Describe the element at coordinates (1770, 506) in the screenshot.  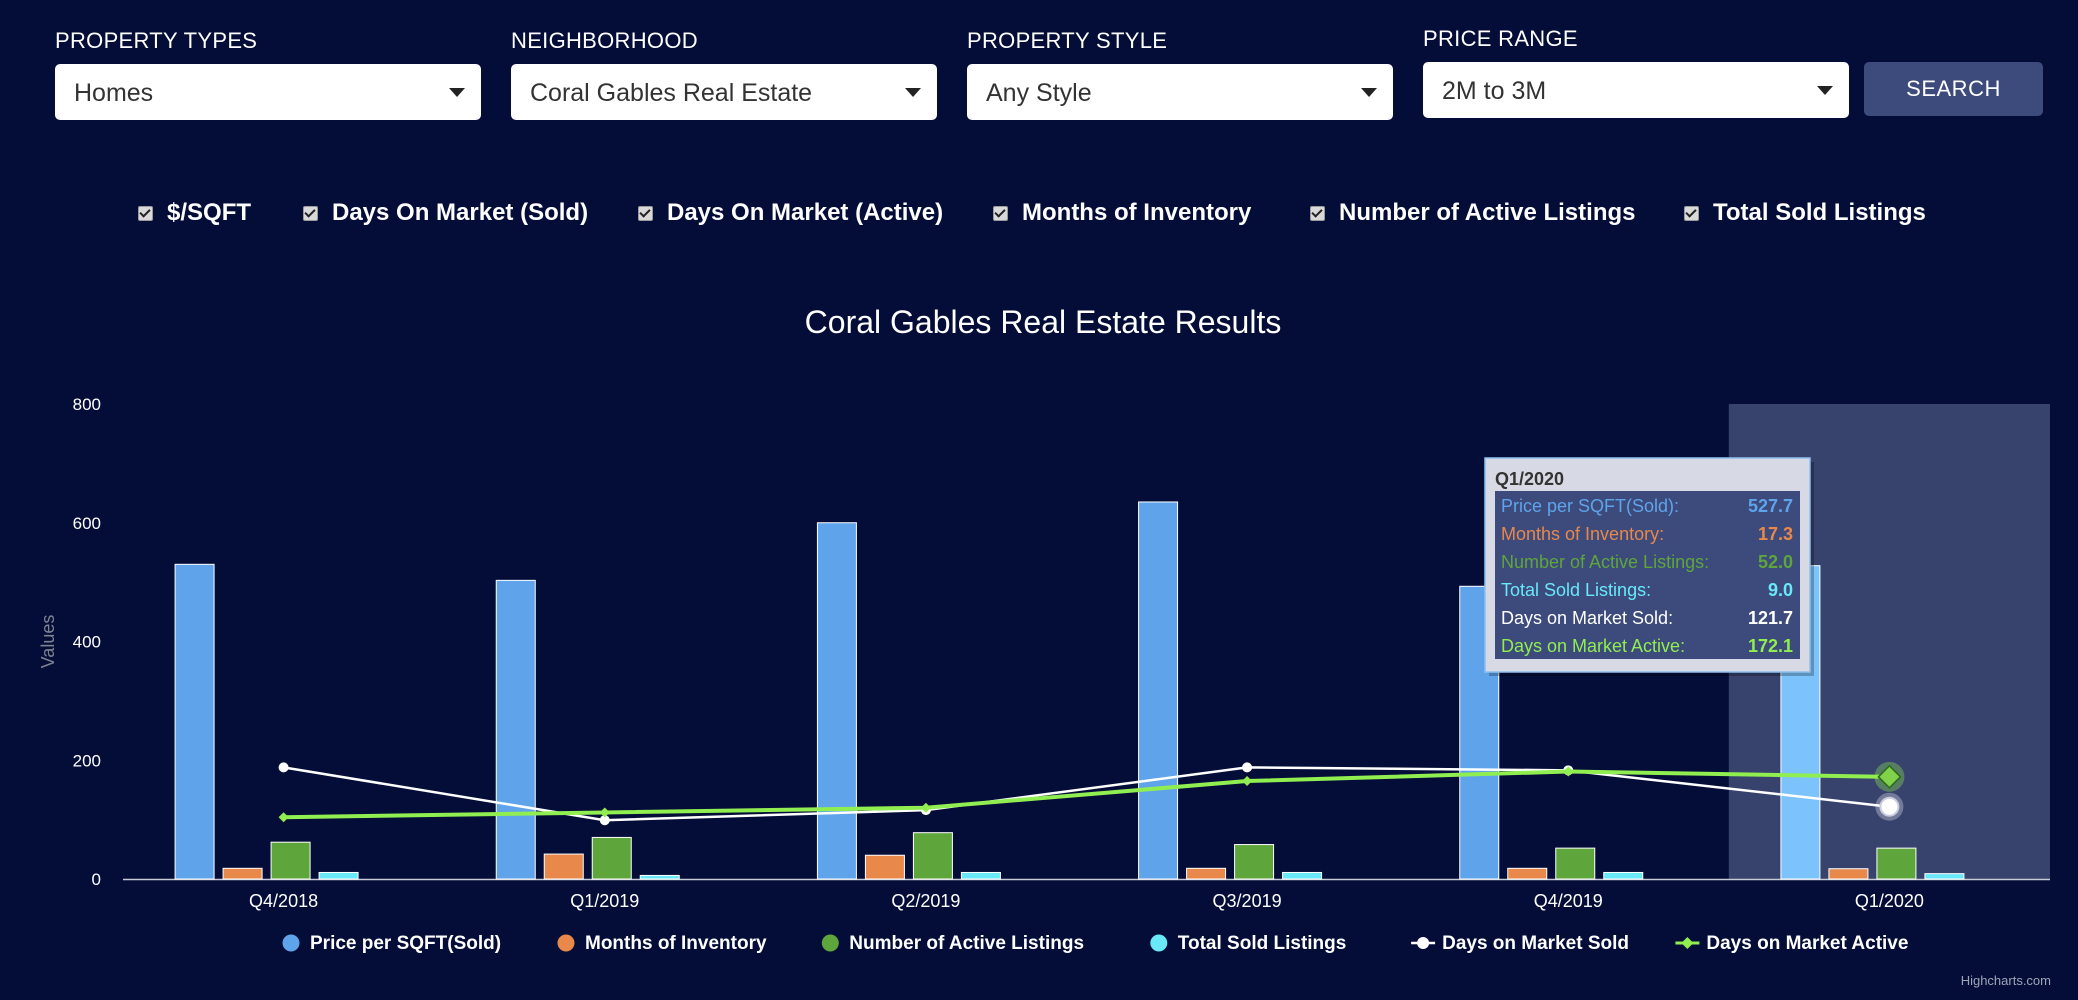
I see `tooltip-row-value: 527.7` at that location.